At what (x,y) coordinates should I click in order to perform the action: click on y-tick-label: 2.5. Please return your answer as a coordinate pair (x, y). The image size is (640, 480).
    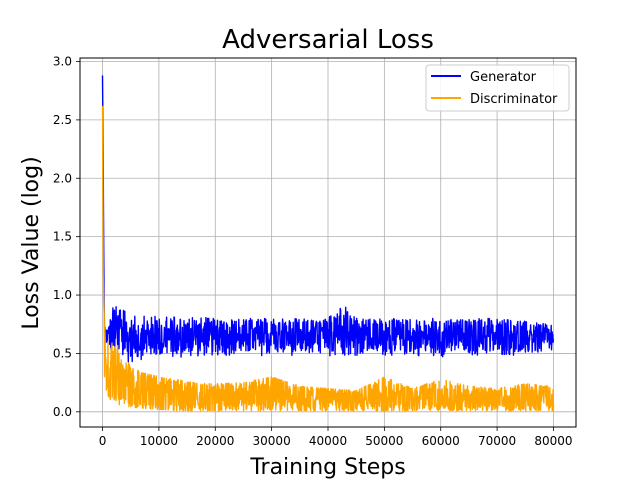
    Looking at the image, I should click on (62, 120).